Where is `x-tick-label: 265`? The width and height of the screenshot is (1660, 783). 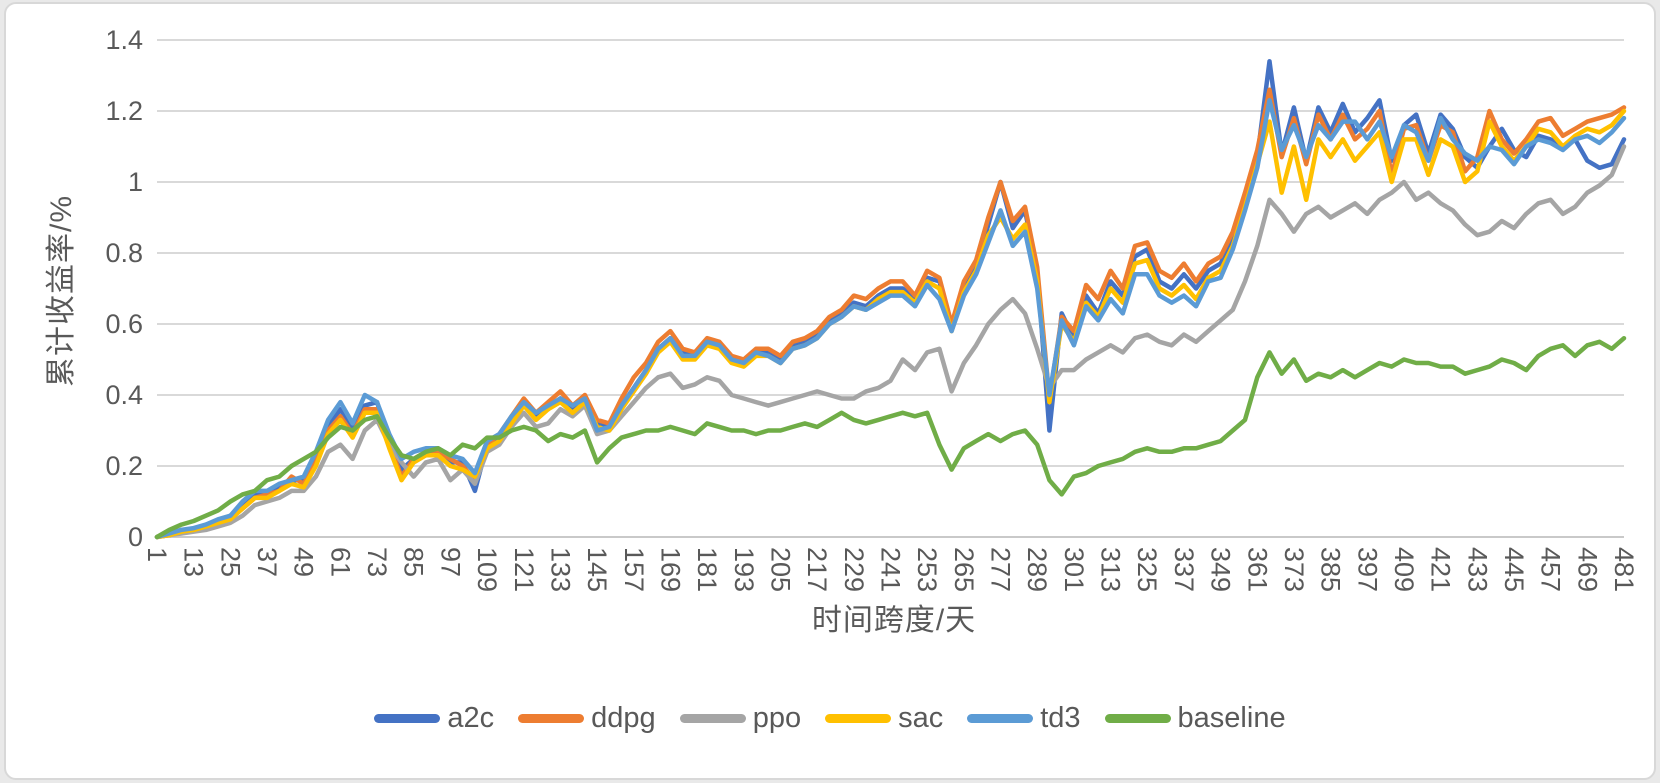 x-tick-label: 265 is located at coordinates (964, 569).